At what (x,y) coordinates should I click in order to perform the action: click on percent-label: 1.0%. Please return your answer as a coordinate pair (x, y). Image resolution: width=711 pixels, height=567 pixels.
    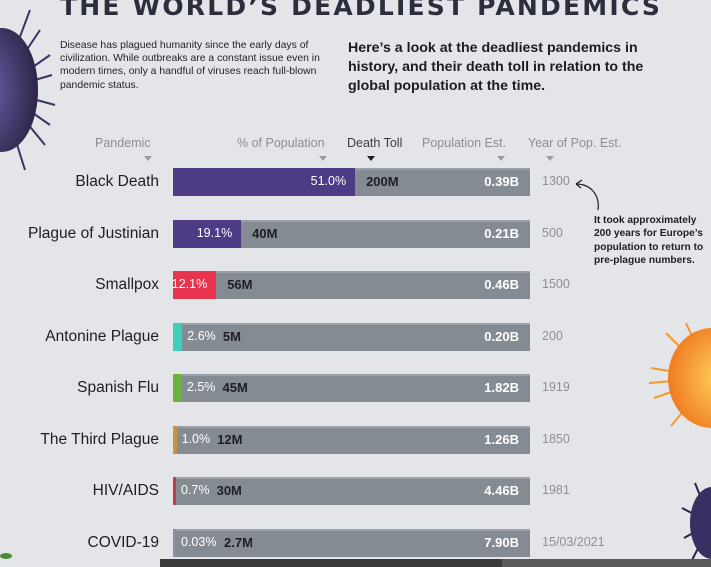
    Looking at the image, I should click on (196, 438).